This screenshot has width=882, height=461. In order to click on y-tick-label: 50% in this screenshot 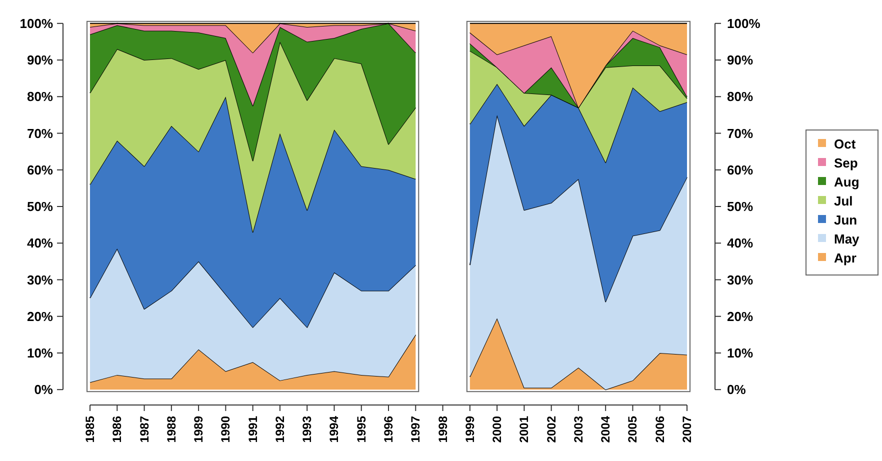, I will do `click(40, 206)`.